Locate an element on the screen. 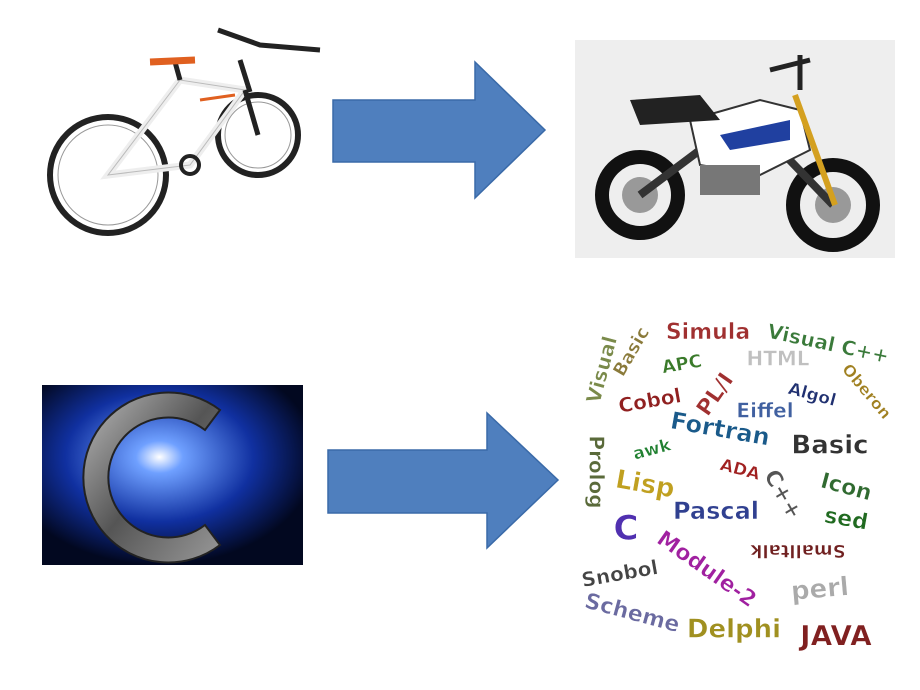 The height and width of the screenshot is (690, 920). language-word: Pascal is located at coordinates (716, 511).